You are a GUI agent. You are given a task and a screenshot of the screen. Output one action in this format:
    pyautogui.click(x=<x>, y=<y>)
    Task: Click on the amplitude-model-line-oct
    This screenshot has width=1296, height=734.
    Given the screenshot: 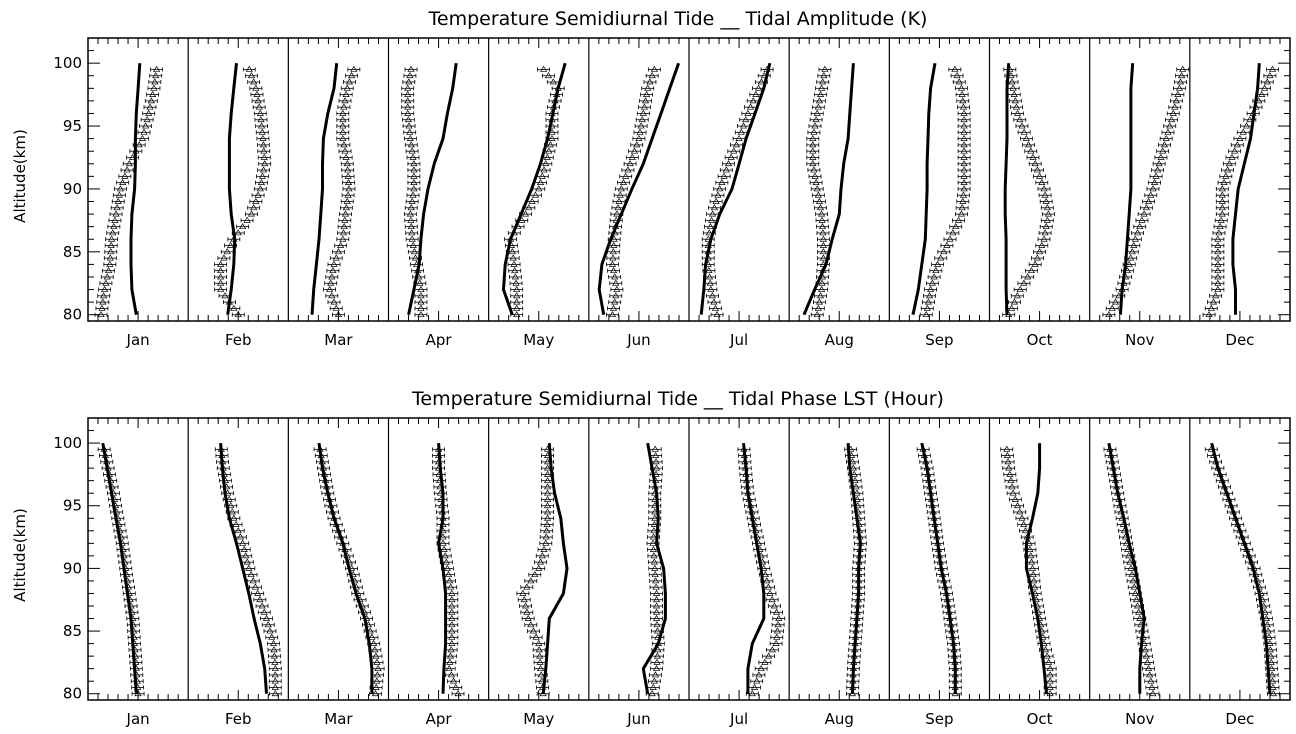 What is the action you would take?
    pyautogui.click(x=1007, y=189)
    